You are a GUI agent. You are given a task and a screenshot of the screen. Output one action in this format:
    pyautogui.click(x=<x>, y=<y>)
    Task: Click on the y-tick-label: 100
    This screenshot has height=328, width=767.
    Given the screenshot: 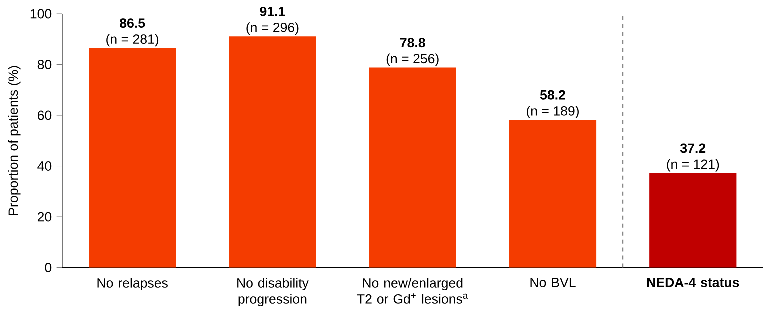 What is the action you would take?
    pyautogui.click(x=41, y=14)
    